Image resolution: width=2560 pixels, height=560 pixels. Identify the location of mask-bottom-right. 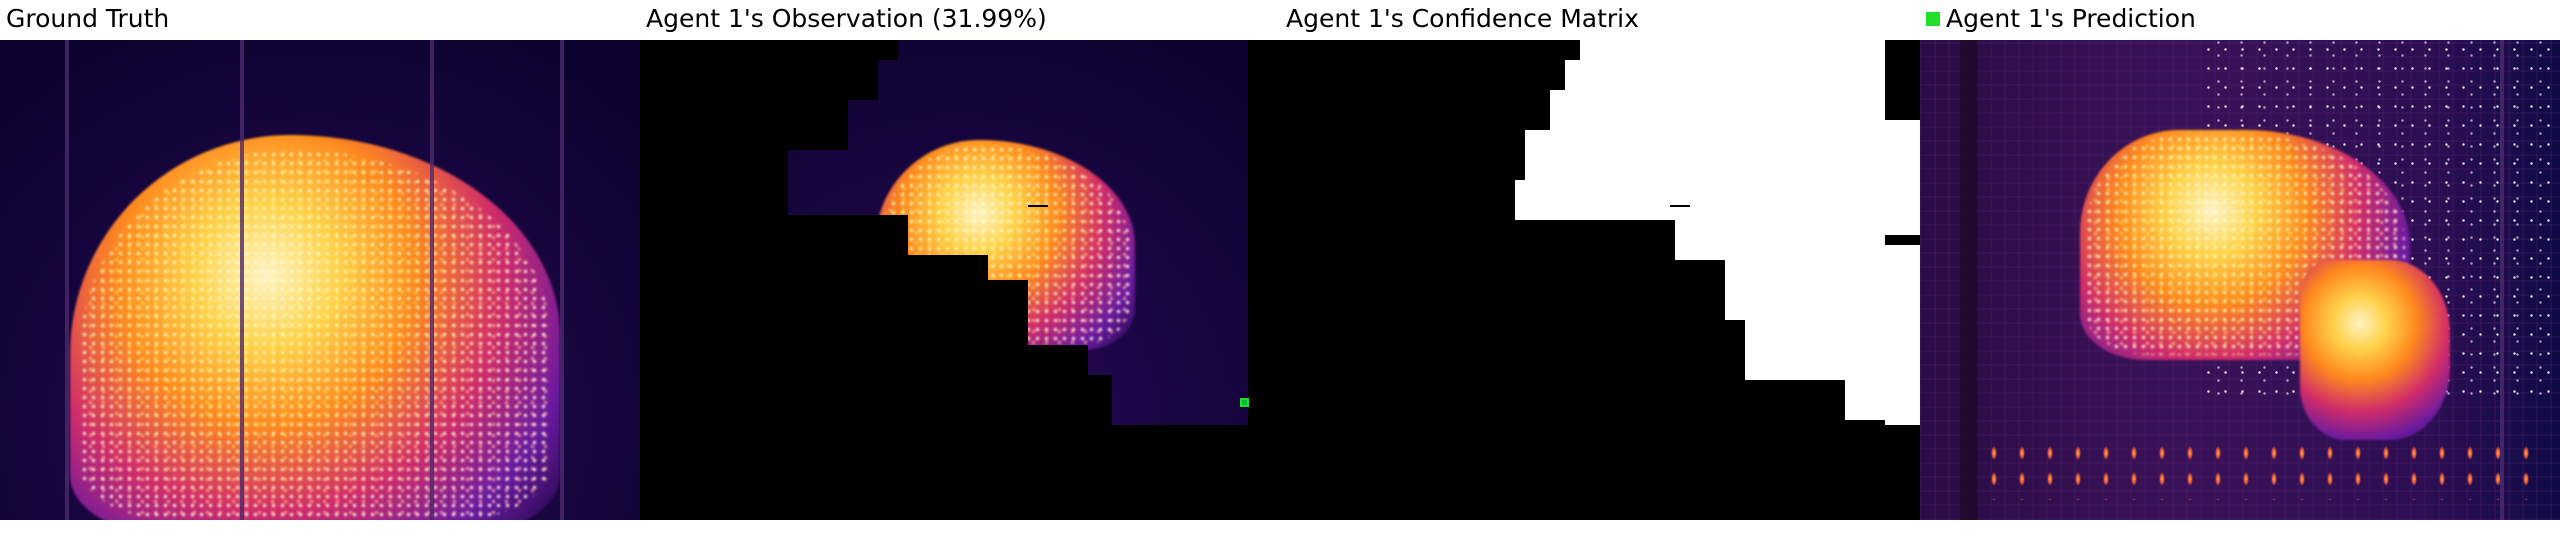
(1100, 447).